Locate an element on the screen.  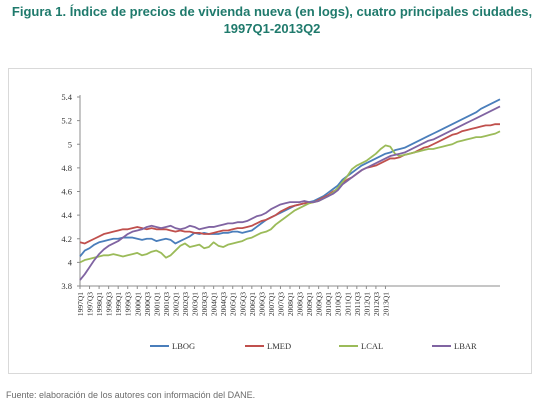
x-tick-label: 2009Q1 is located at coordinates (309, 304).